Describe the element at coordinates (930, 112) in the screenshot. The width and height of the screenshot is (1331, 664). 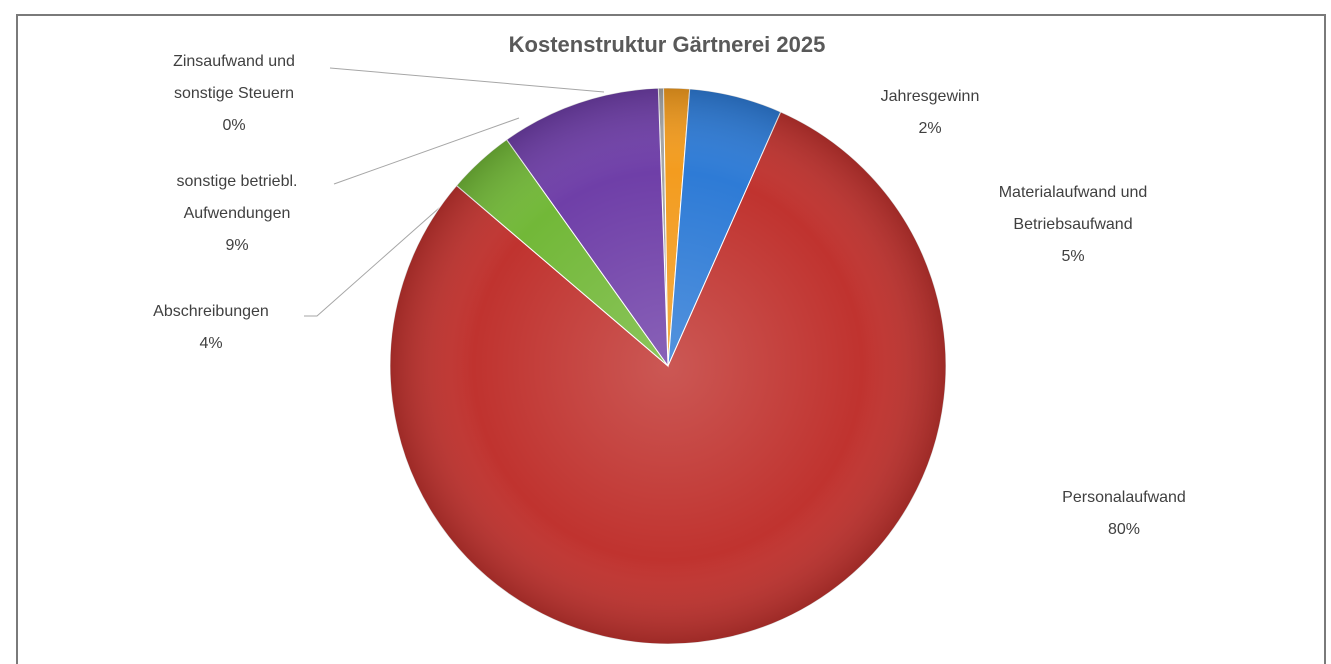
I see `data-label-jahresgewinn: Jahresgewinn 2%` at that location.